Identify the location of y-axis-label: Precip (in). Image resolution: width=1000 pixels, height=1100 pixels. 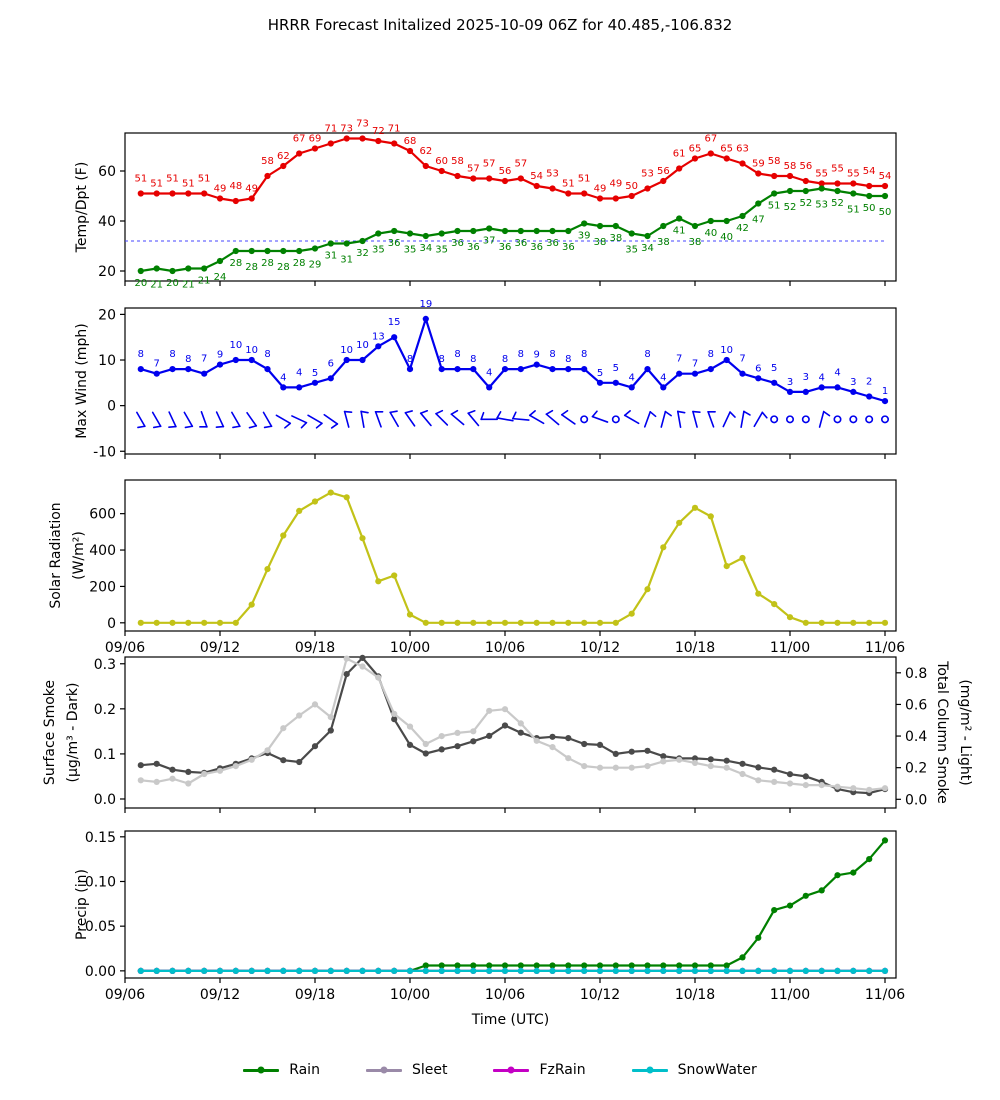
(82, 904).